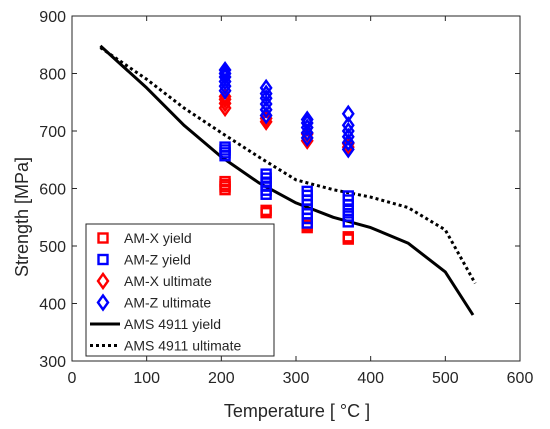  I want to click on legend-label: AMS 4911 yield, so click(172, 324).